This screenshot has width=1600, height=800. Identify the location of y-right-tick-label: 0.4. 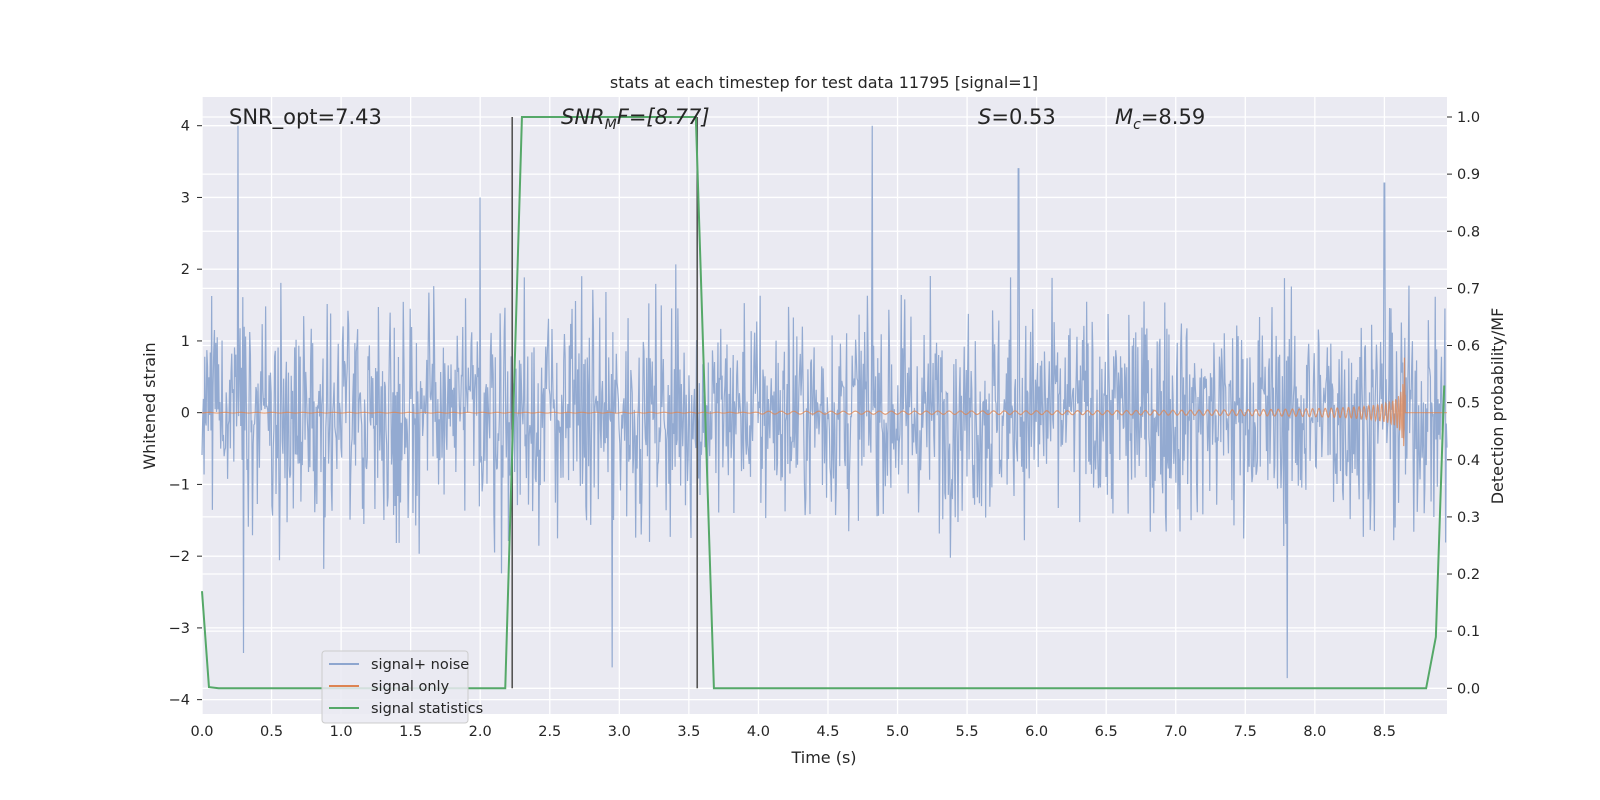
(1468, 461).